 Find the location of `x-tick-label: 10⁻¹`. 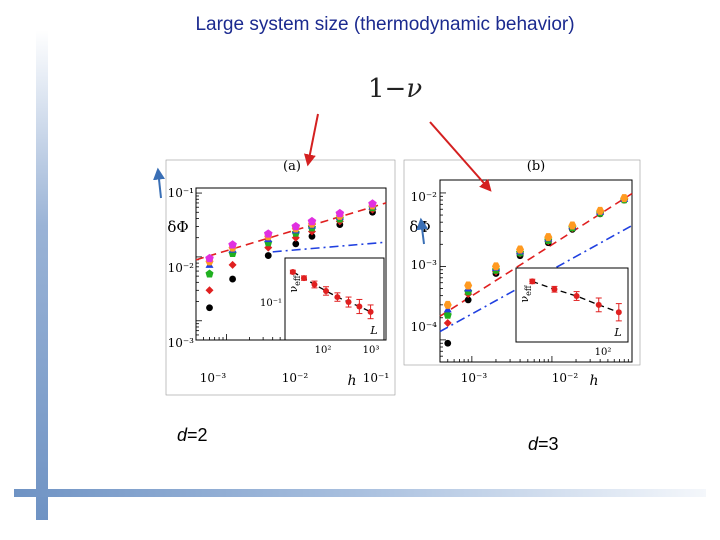

x-tick-label: 10⁻¹ is located at coordinates (376, 378).